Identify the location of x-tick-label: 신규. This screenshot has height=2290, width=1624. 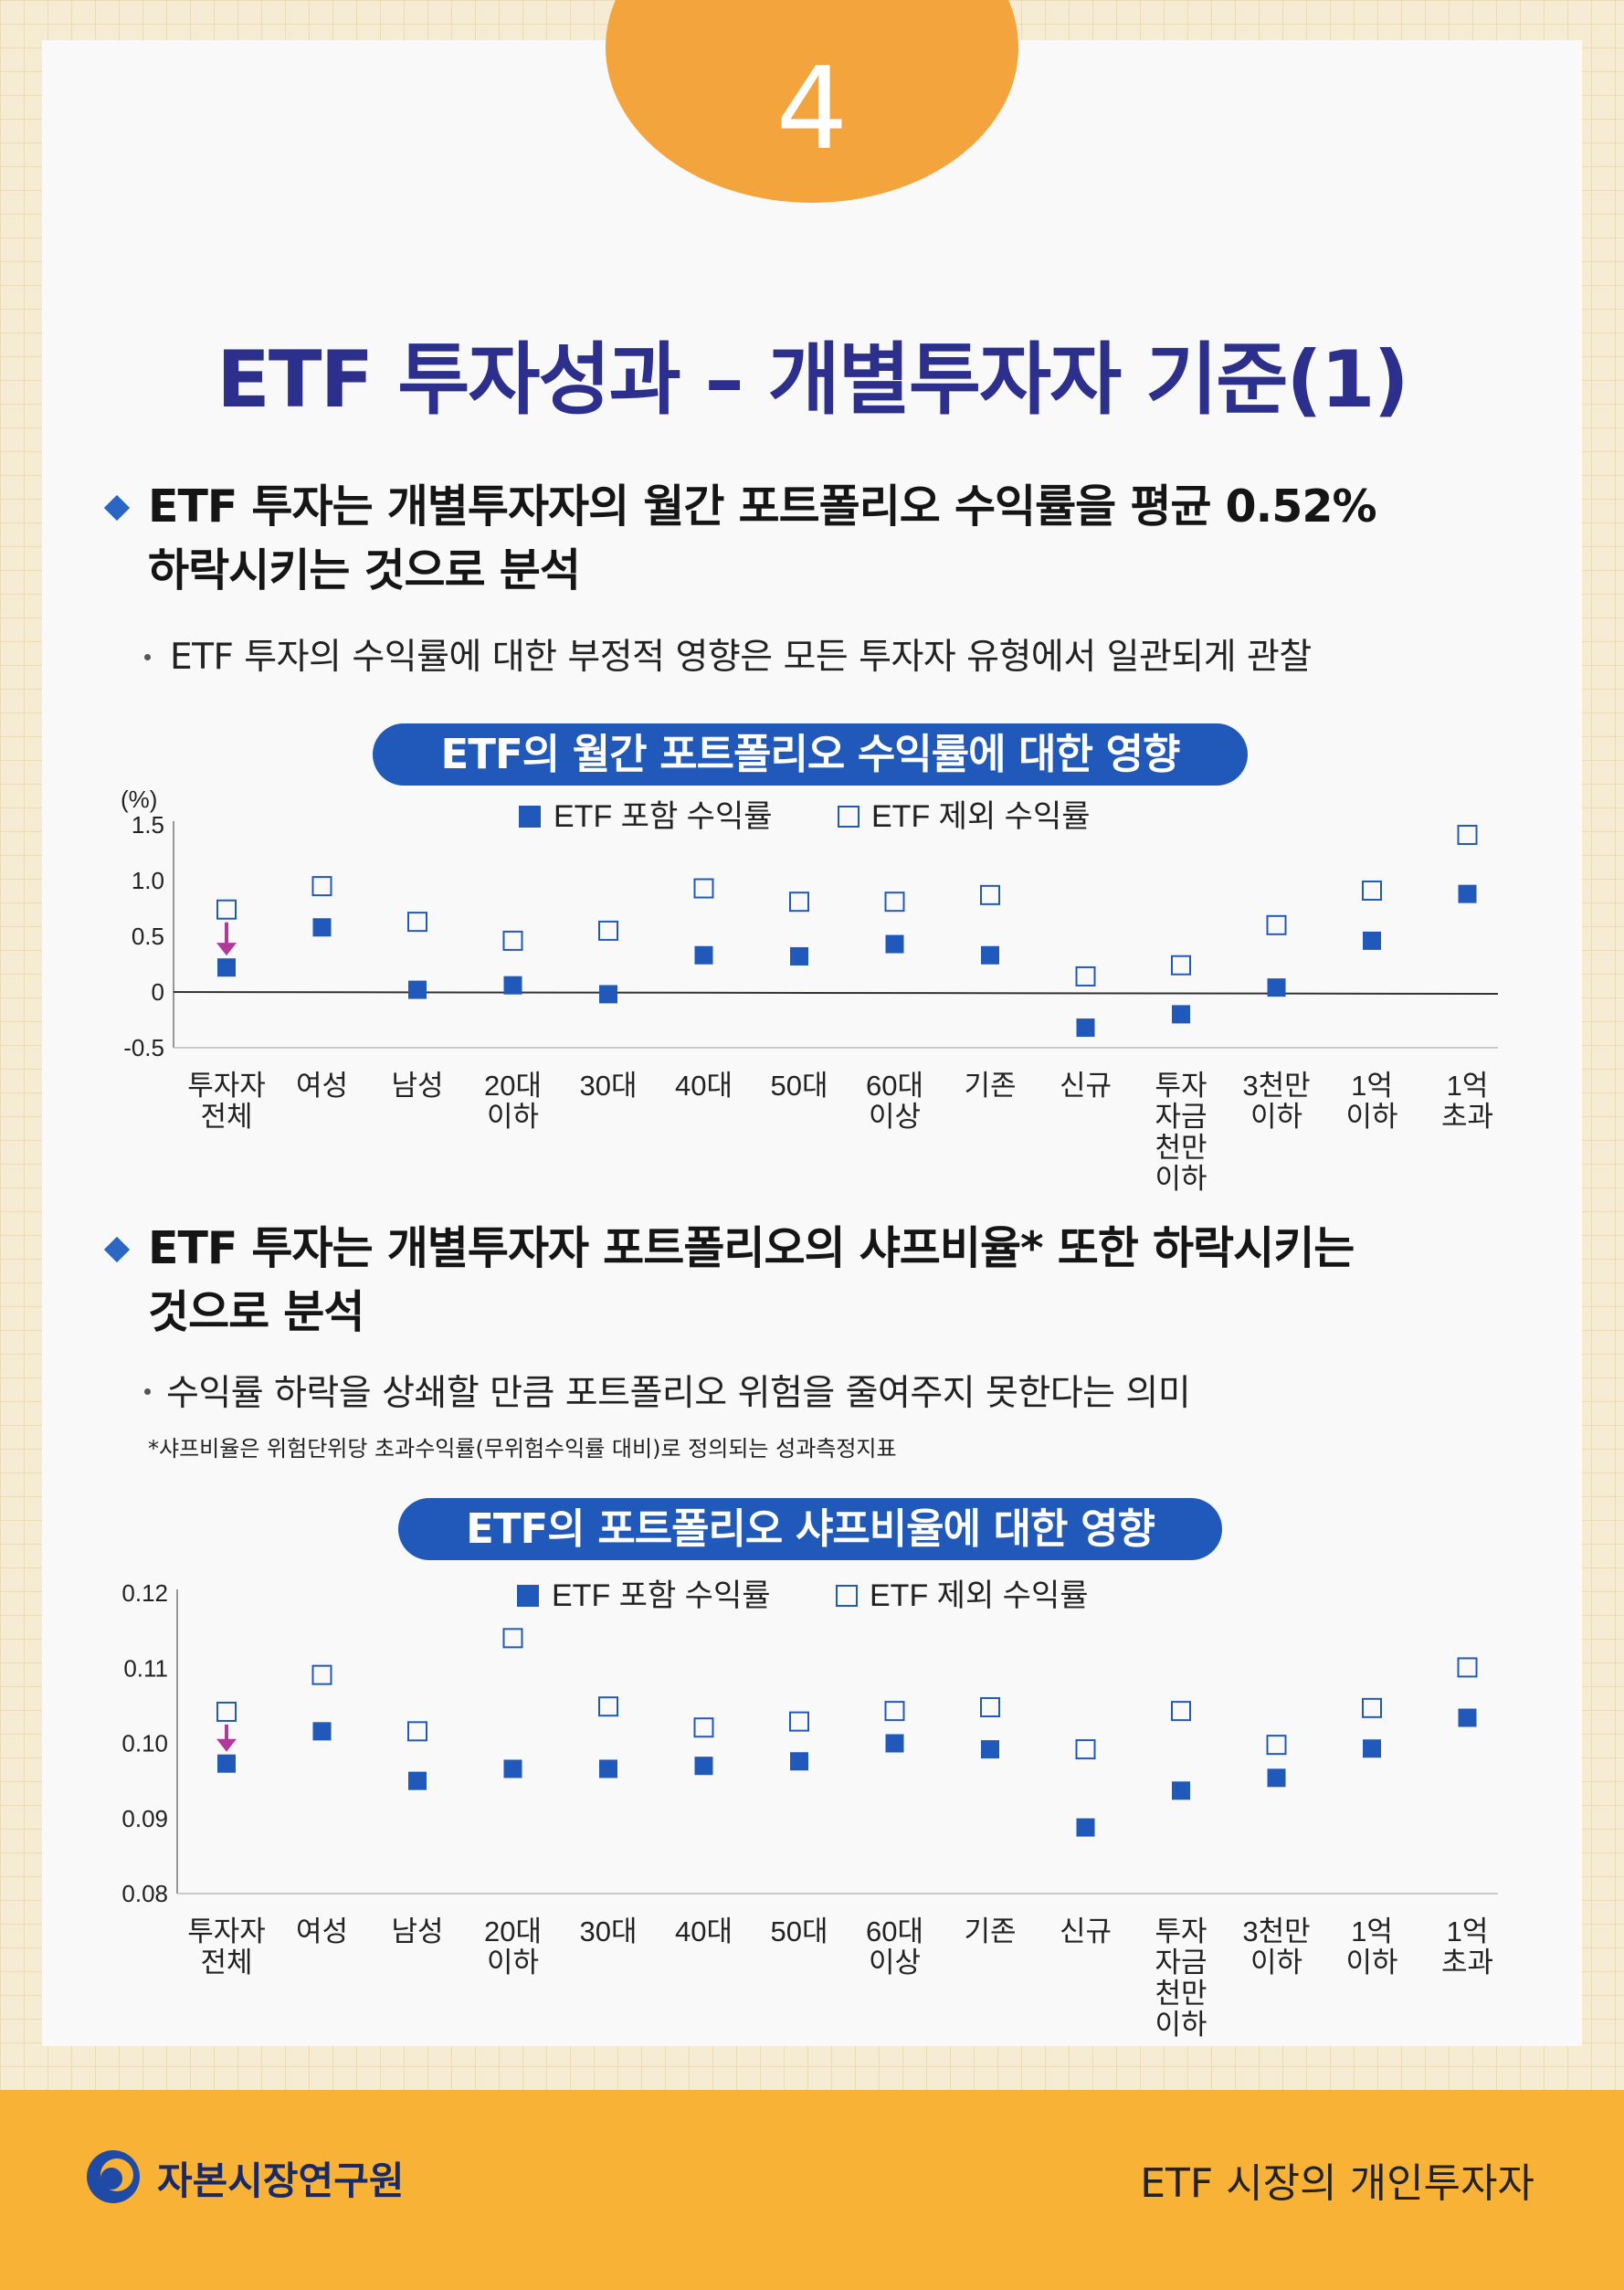
(1086, 1086).